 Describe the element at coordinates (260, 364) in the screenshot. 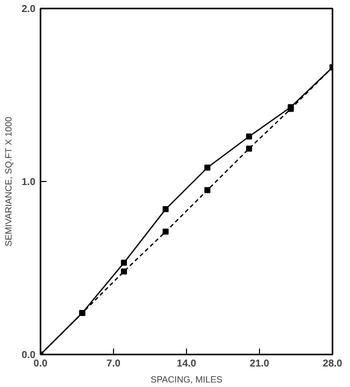

I see `x-tick-label: 21.0` at that location.